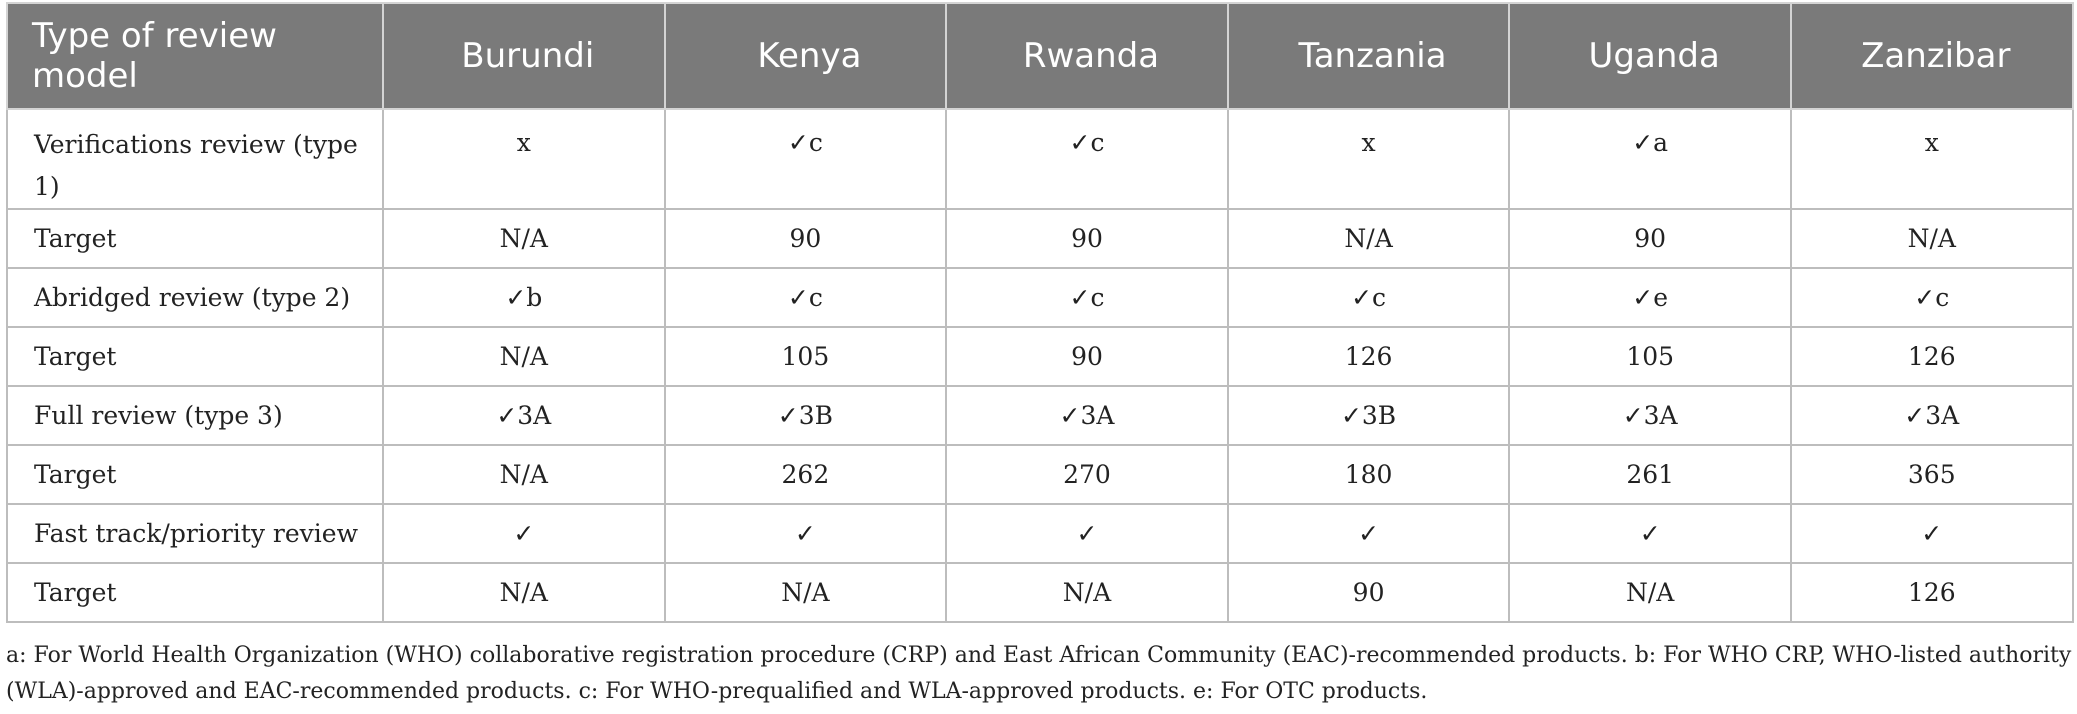 The height and width of the screenshot is (714, 2077). I want to click on table-row: Verifications review (type 1) x ✓c ✓c x ✓a x, so click(1040, 159).